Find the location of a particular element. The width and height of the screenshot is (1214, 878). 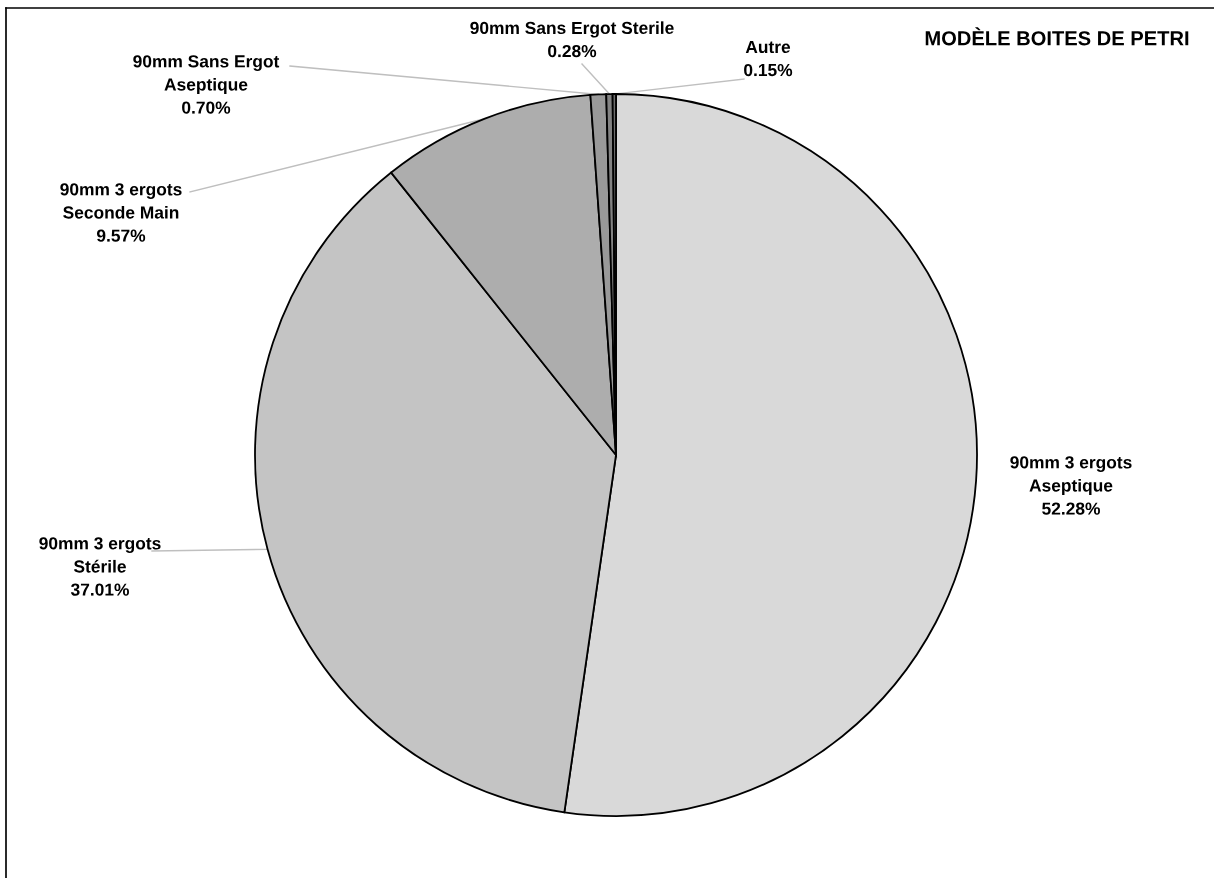

slice-label: 90mm Sans Ergot Sterile is located at coordinates (572, 29).